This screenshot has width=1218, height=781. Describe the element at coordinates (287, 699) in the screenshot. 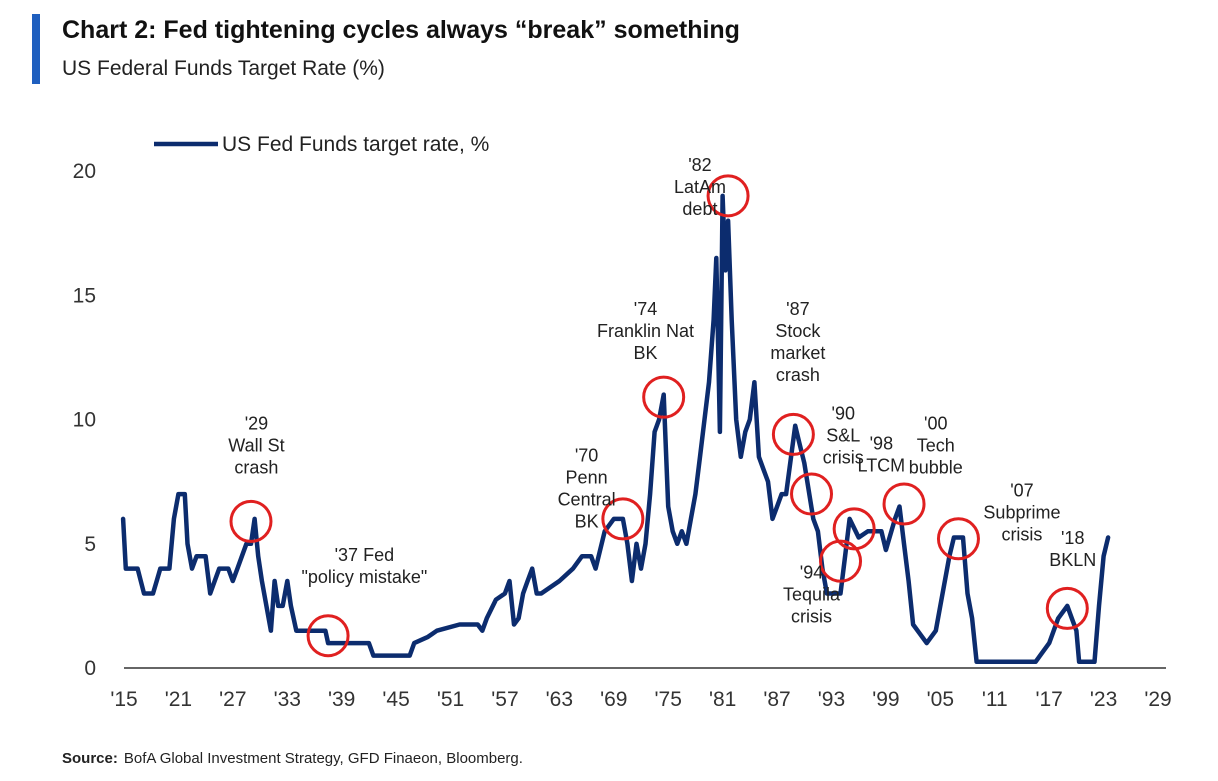

I see `x-tick-label: '33` at that location.